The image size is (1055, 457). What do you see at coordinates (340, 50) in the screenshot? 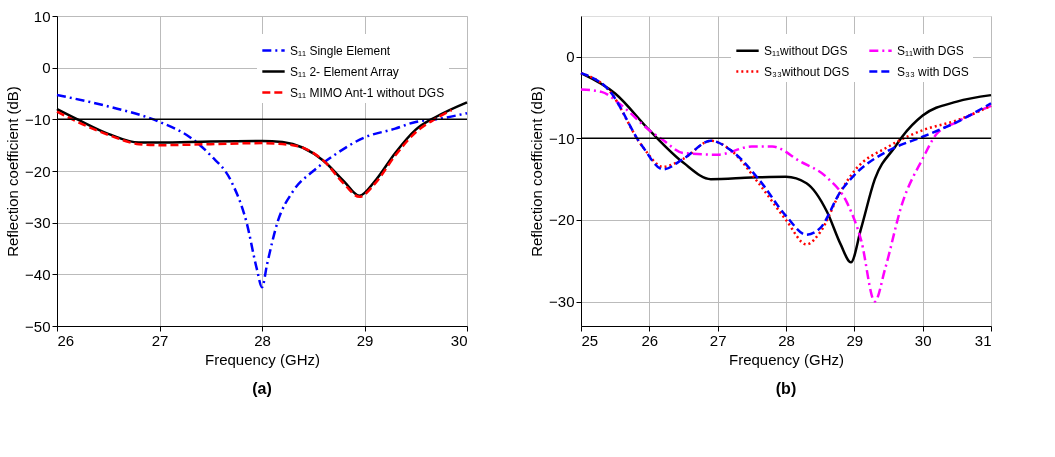
I see `legend-label: S₁₁ Single Element` at bounding box center [340, 50].